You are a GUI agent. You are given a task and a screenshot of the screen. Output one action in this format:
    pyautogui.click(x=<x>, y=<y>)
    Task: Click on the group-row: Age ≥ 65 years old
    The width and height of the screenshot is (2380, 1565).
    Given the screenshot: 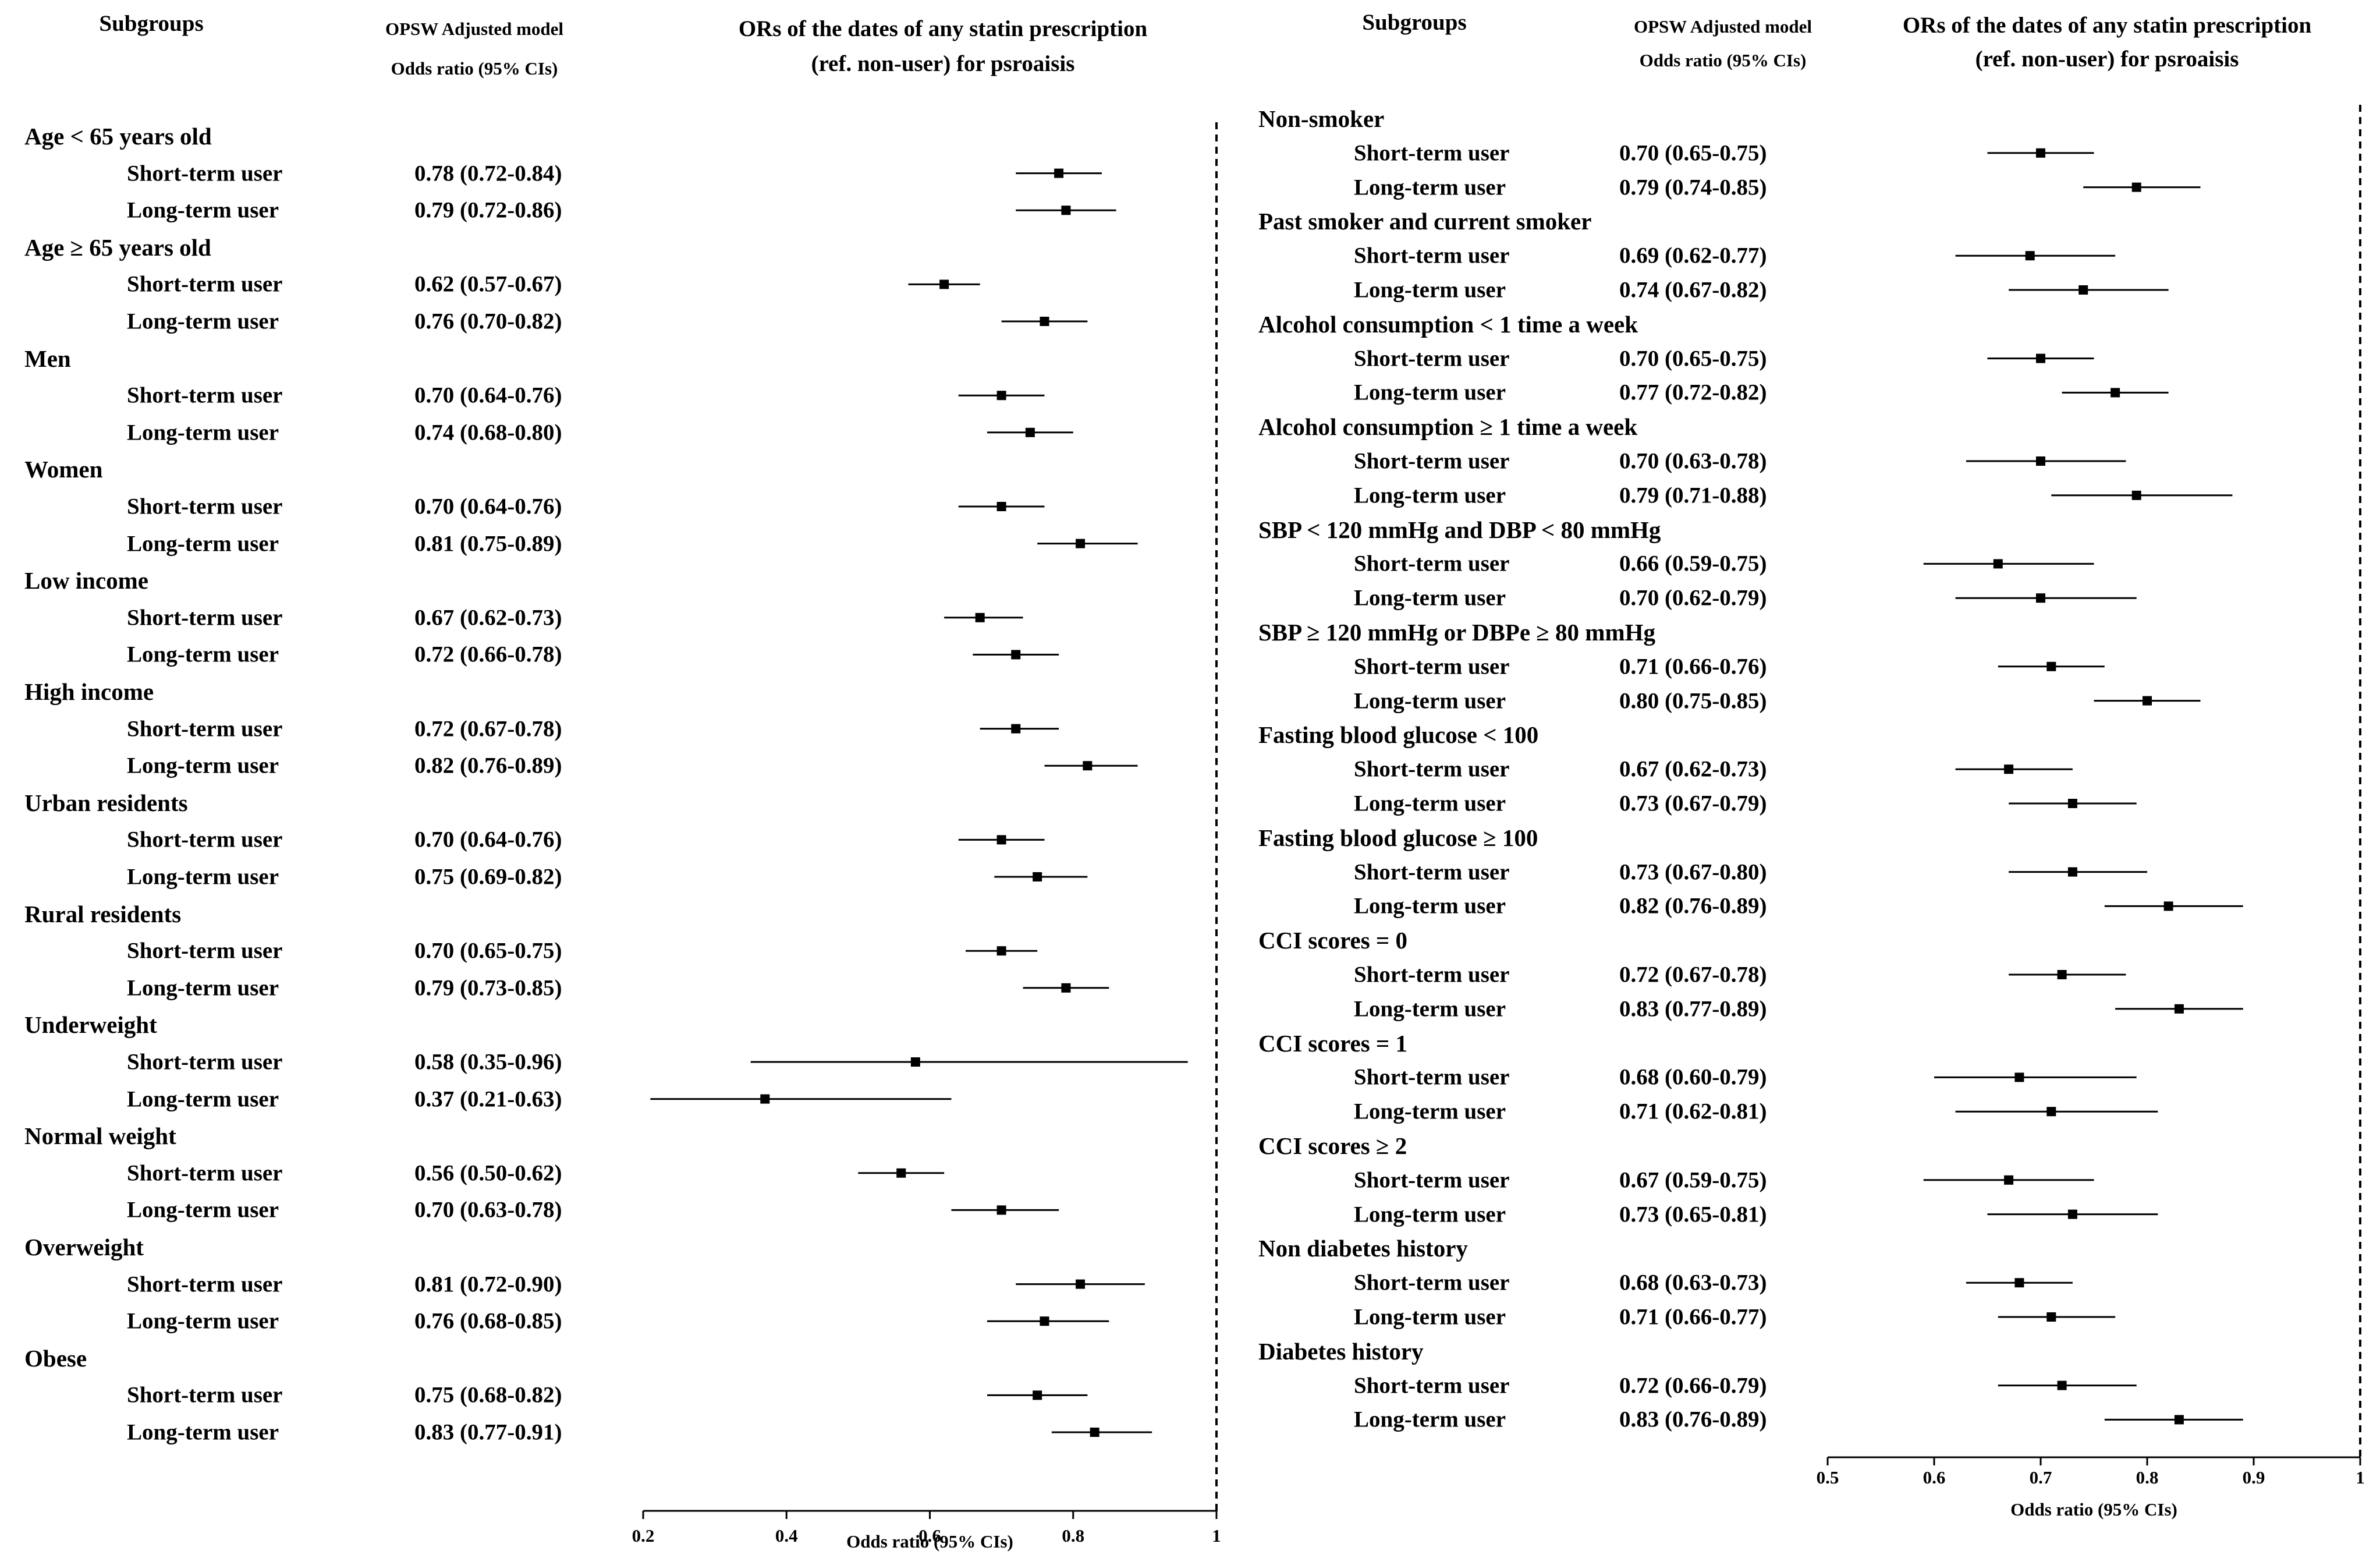 What is the action you would take?
    pyautogui.click(x=611, y=247)
    